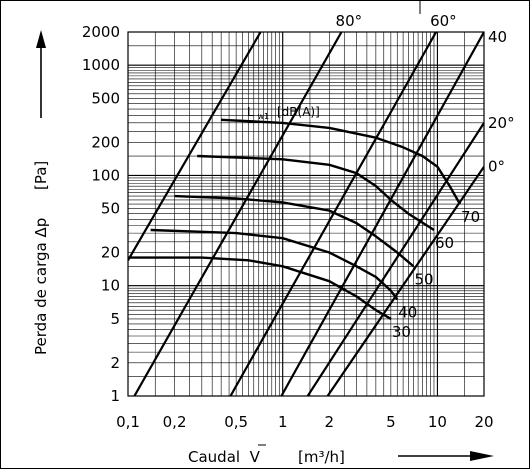  I want to click on x-tick-label: 0,1, so click(128, 422).